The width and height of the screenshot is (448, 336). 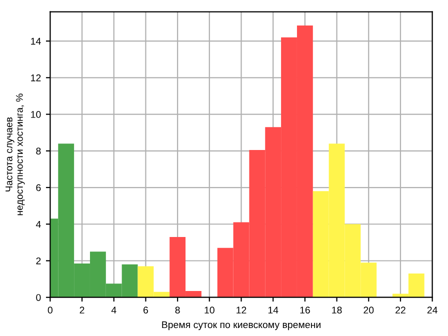 I want to click on y-tick-label: 2, so click(x=38, y=260).